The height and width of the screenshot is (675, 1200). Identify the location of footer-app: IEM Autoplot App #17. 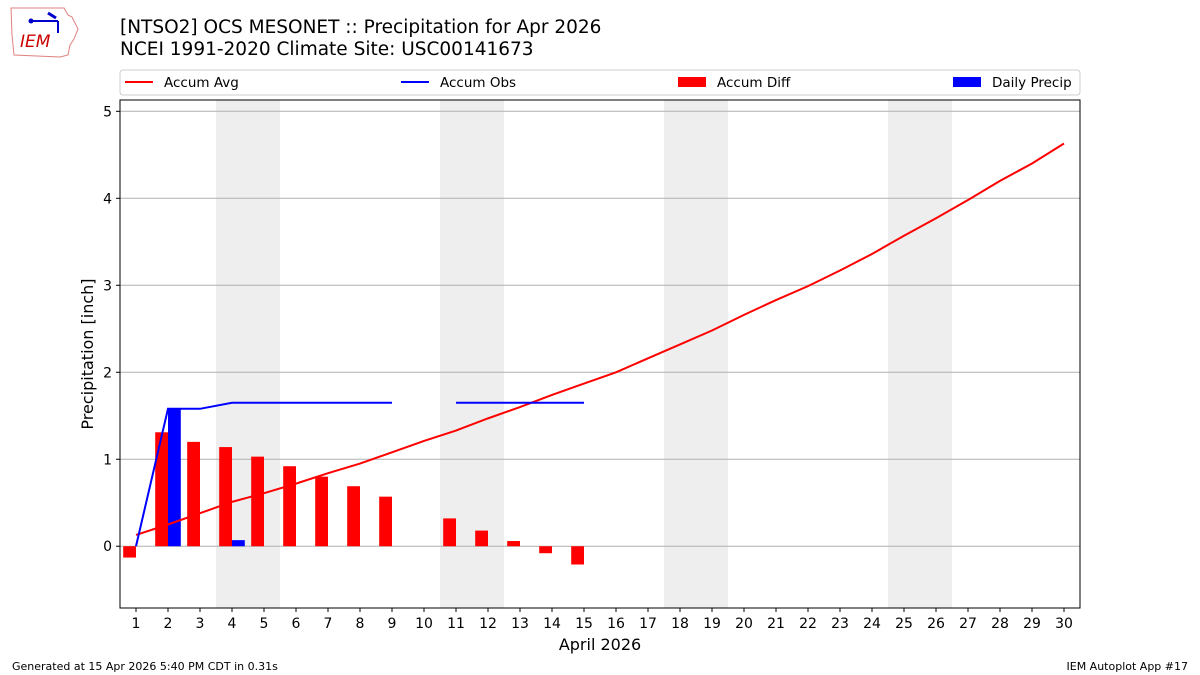
(1127, 666).